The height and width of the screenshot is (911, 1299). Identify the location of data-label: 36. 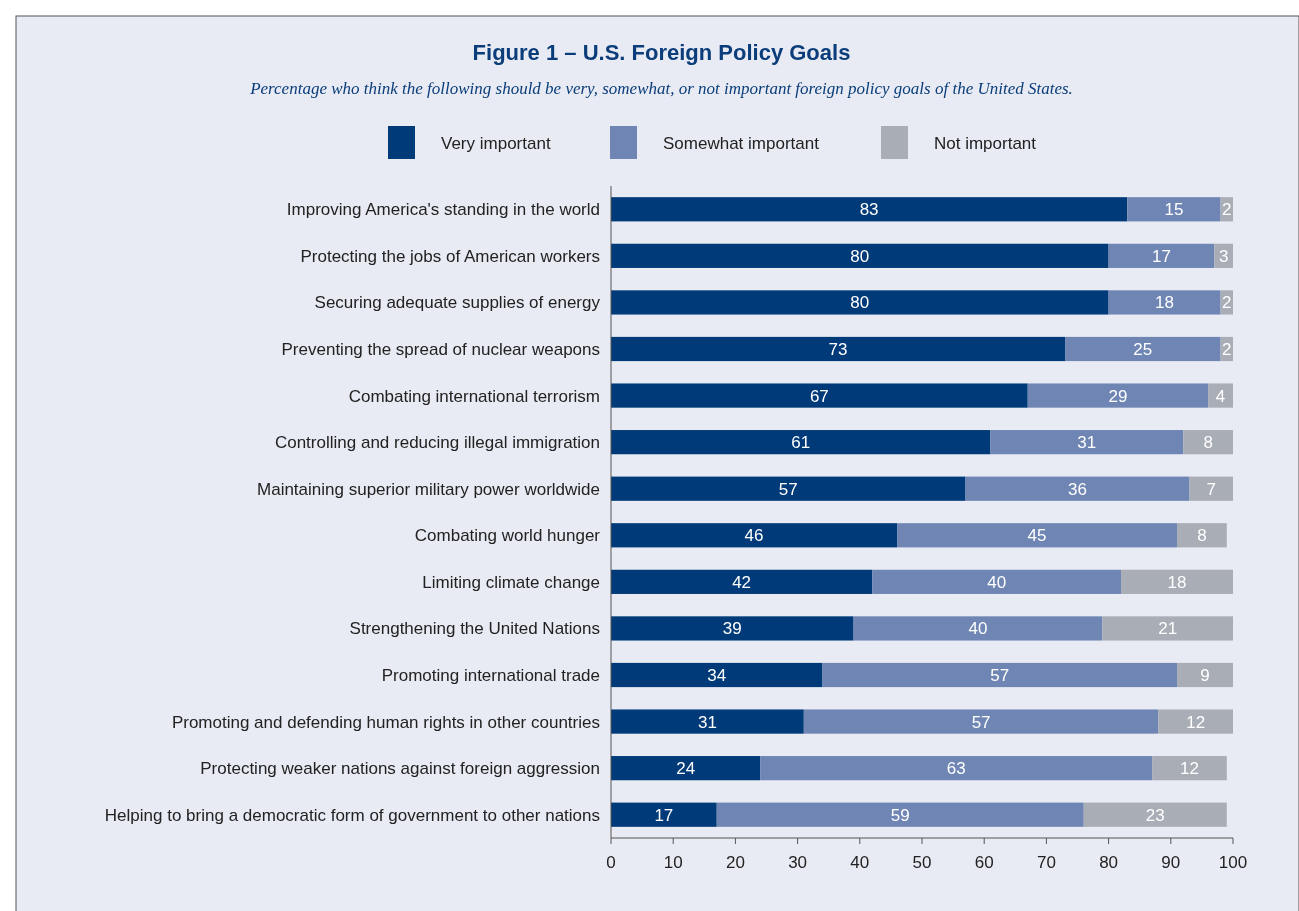
(1077, 489).